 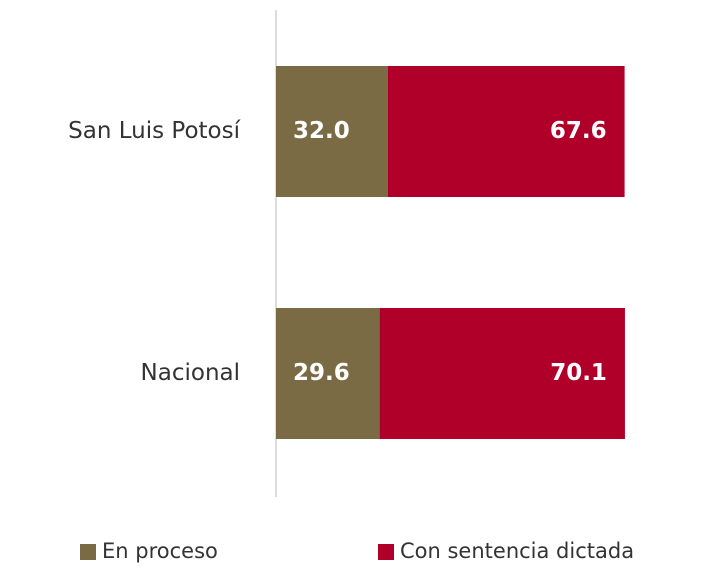 I want to click on data-label: 32.0, so click(x=321, y=131).